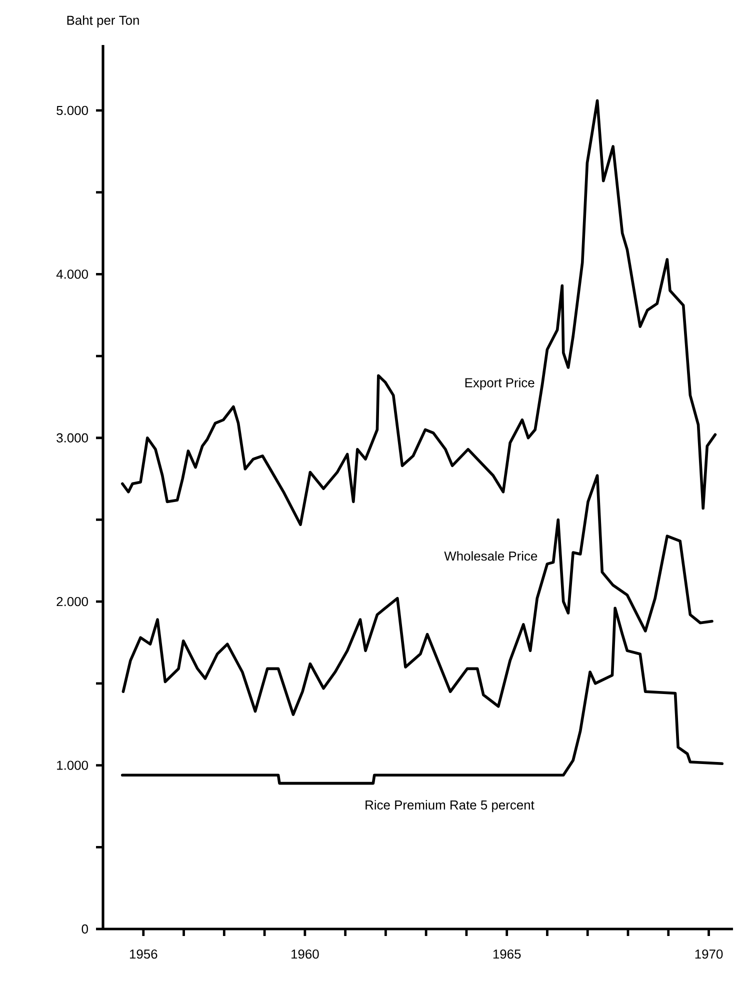 The width and height of the screenshot is (734, 982). What do you see at coordinates (72, 111) in the screenshot?
I see `y-tick-label: 5.000` at bounding box center [72, 111].